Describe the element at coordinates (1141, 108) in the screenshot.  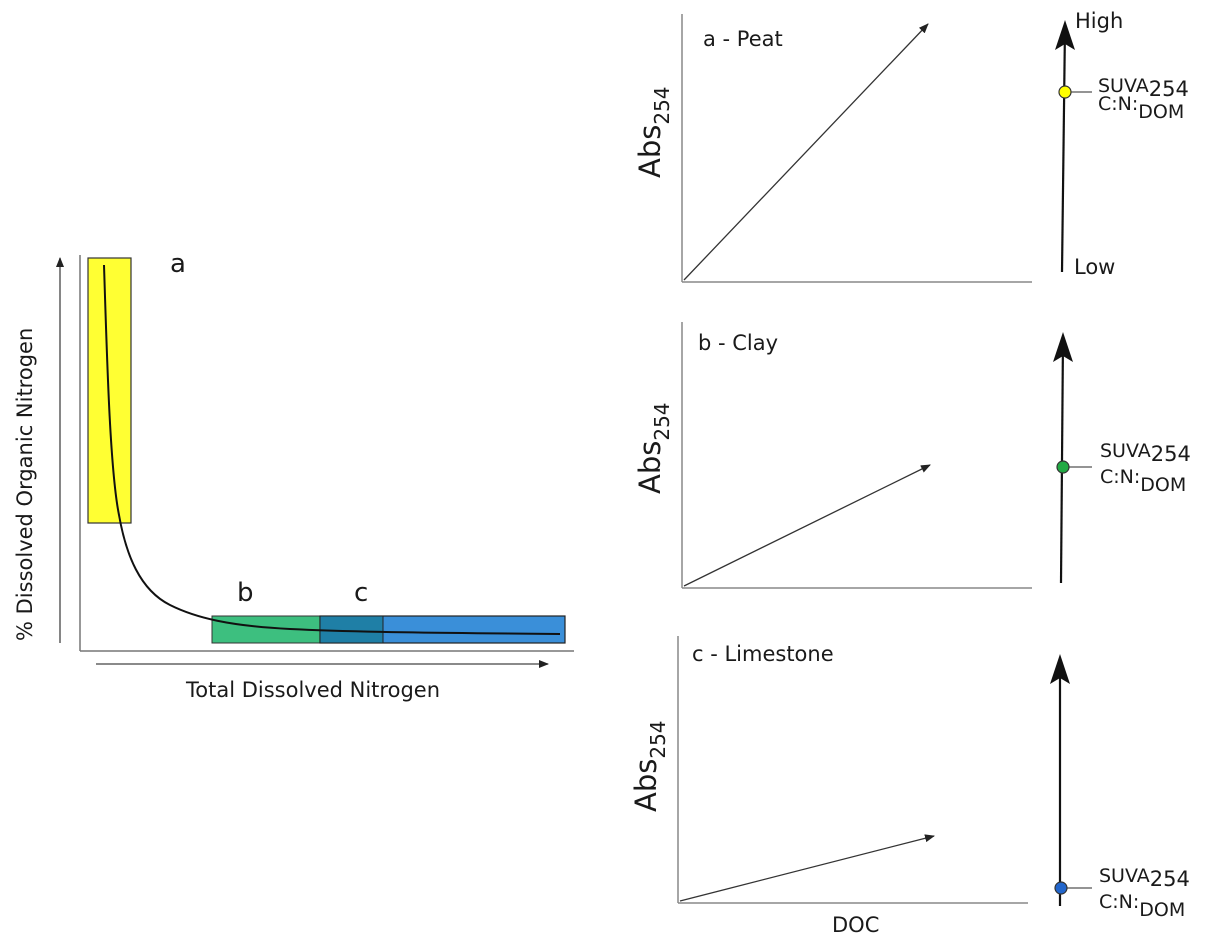
I see `panel-a-cn-label: C:N:DOM` at that location.